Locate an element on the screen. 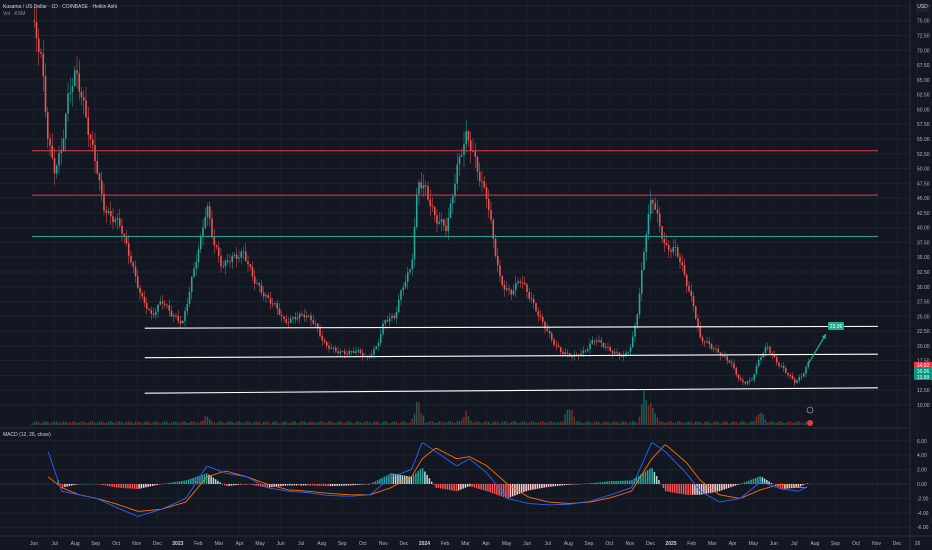 This screenshot has width=932, height=550. projection-arrow is located at coordinates (817, 348).